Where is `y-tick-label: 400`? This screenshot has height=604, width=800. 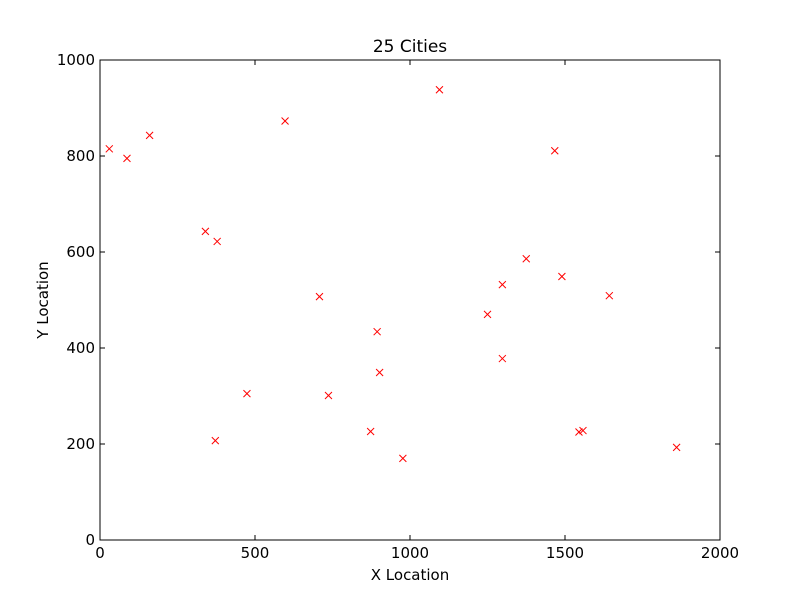 y-tick-label: 400 is located at coordinates (80, 348).